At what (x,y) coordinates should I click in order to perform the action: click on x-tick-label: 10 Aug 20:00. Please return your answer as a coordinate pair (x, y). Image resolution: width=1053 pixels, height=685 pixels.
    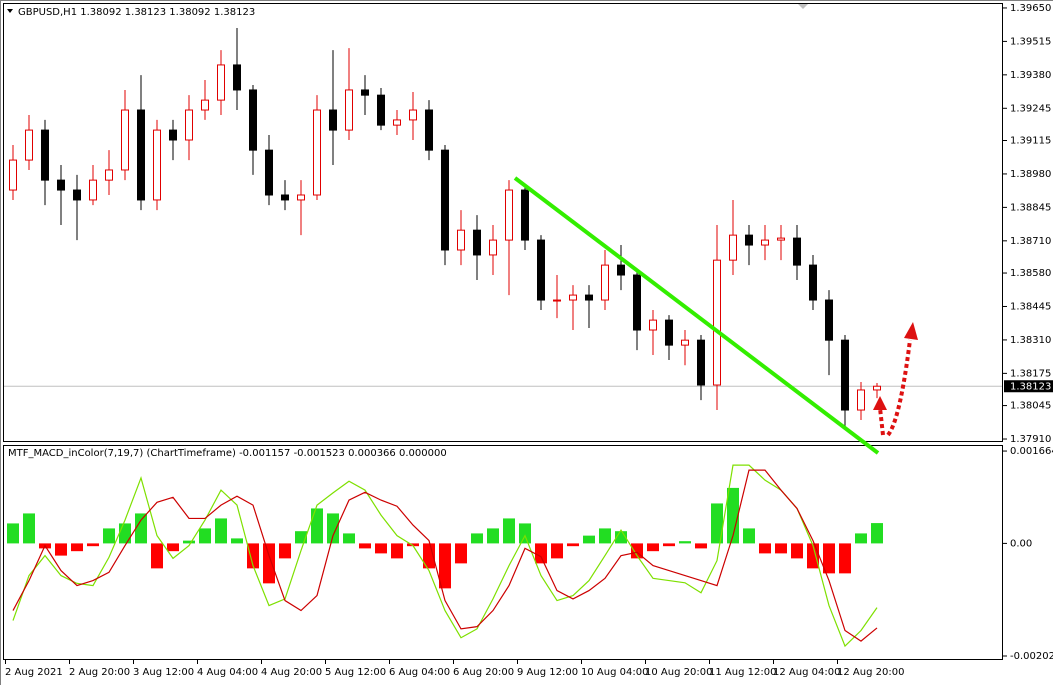
    Looking at the image, I should click on (678, 672).